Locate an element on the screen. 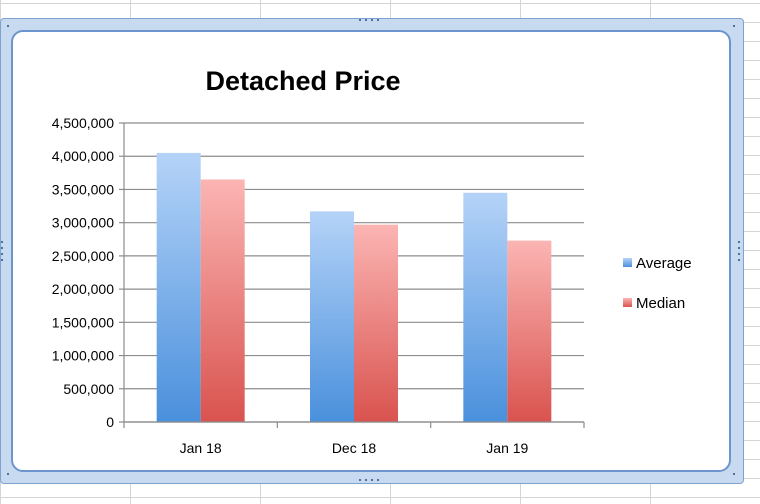 The height and width of the screenshot is (504, 760). legend-label-median: Median is located at coordinates (660, 303).